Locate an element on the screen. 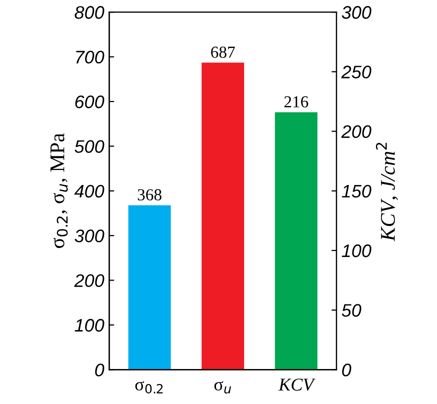 The width and height of the screenshot is (437, 404). y2-tick-label: 300 is located at coordinates (357, 12).